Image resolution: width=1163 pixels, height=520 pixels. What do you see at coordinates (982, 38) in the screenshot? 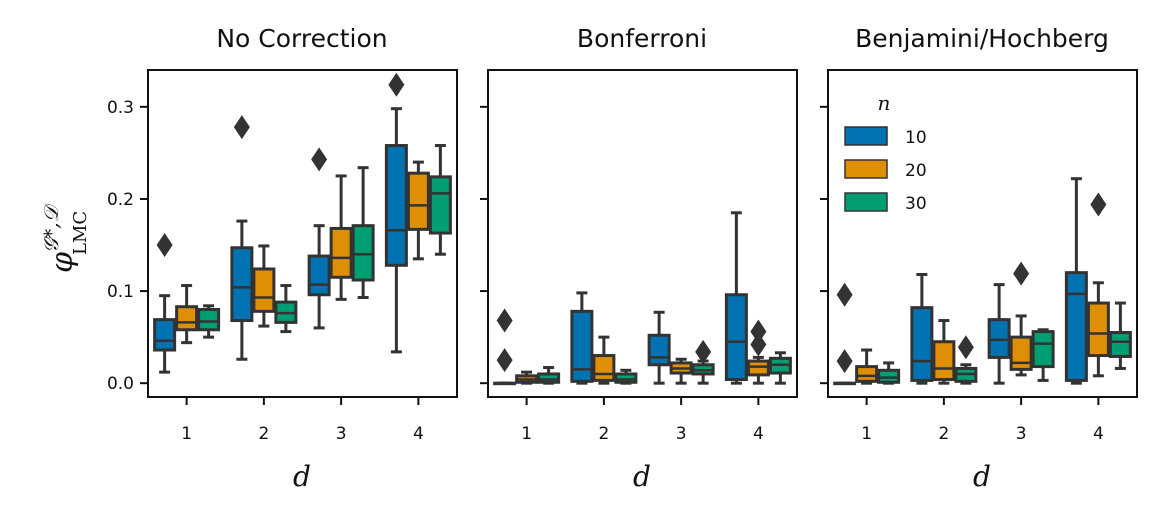
I see `panel-title-benjamini-hochberg: Benjamini/Hochberg` at bounding box center [982, 38].